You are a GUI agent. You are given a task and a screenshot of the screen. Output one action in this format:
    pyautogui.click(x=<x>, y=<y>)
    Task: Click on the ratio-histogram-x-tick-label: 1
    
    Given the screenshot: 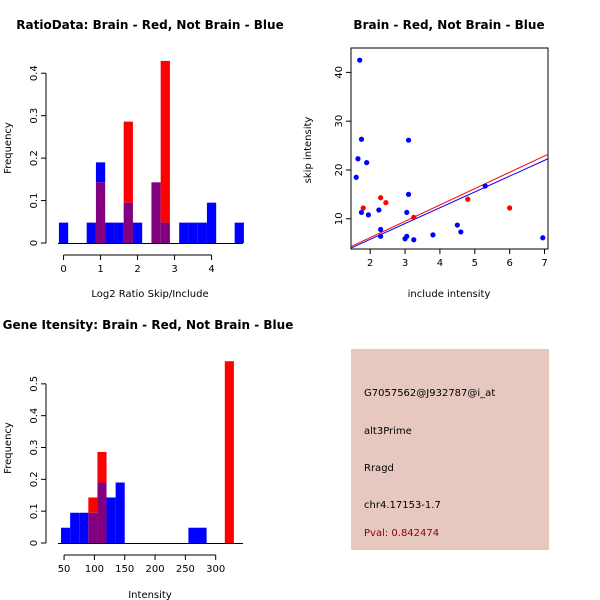 What is the action you would take?
    pyautogui.click(x=100, y=269)
    